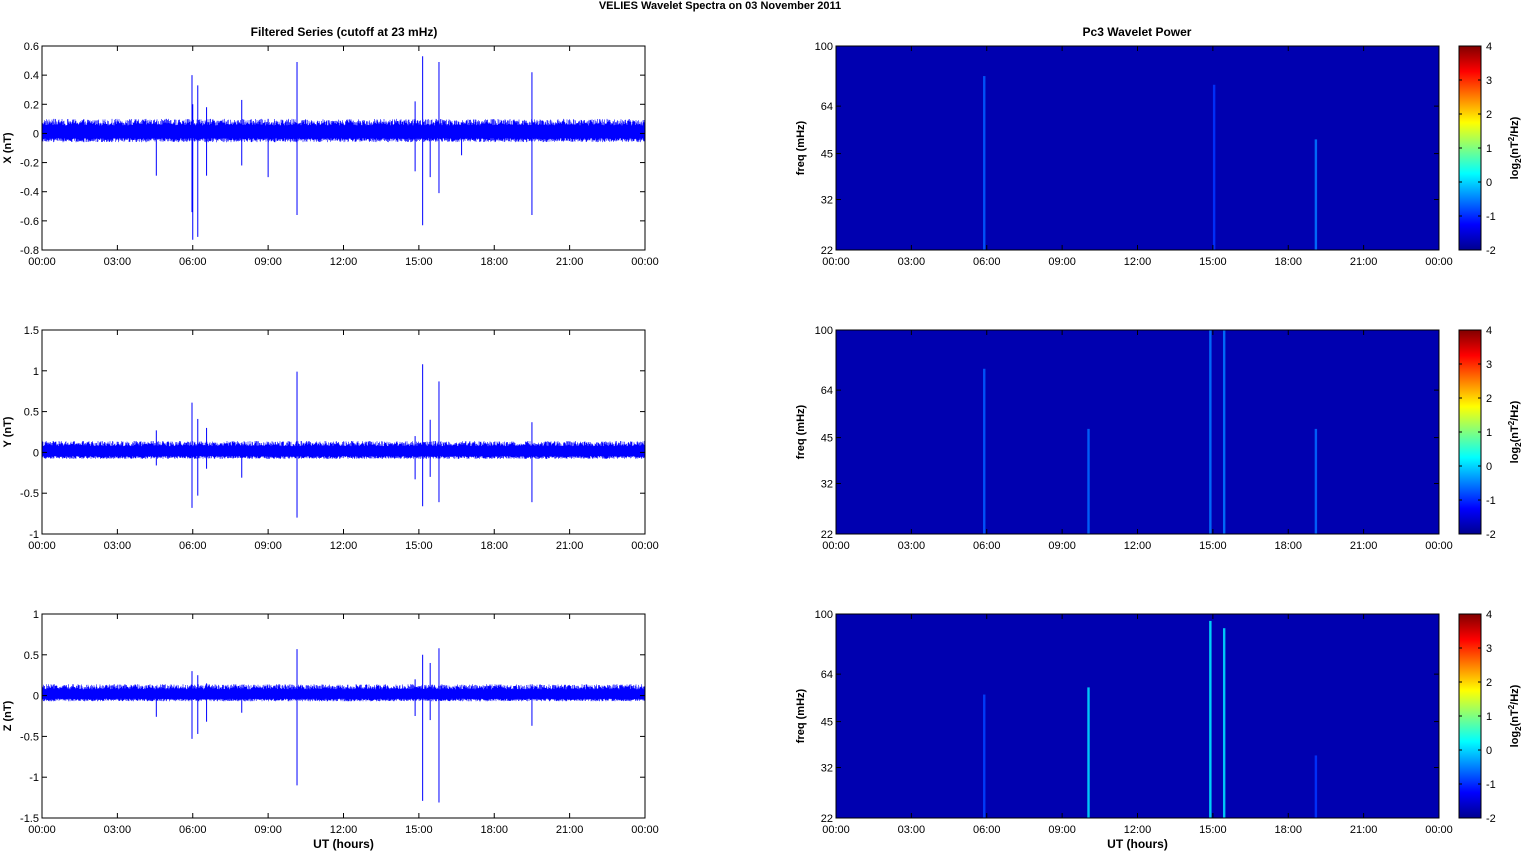 Image resolution: width=1526 pixels, height=851 pixels. Describe the element at coordinates (31, 47) in the screenshot. I see `y-tick-label: 0.6` at that location.